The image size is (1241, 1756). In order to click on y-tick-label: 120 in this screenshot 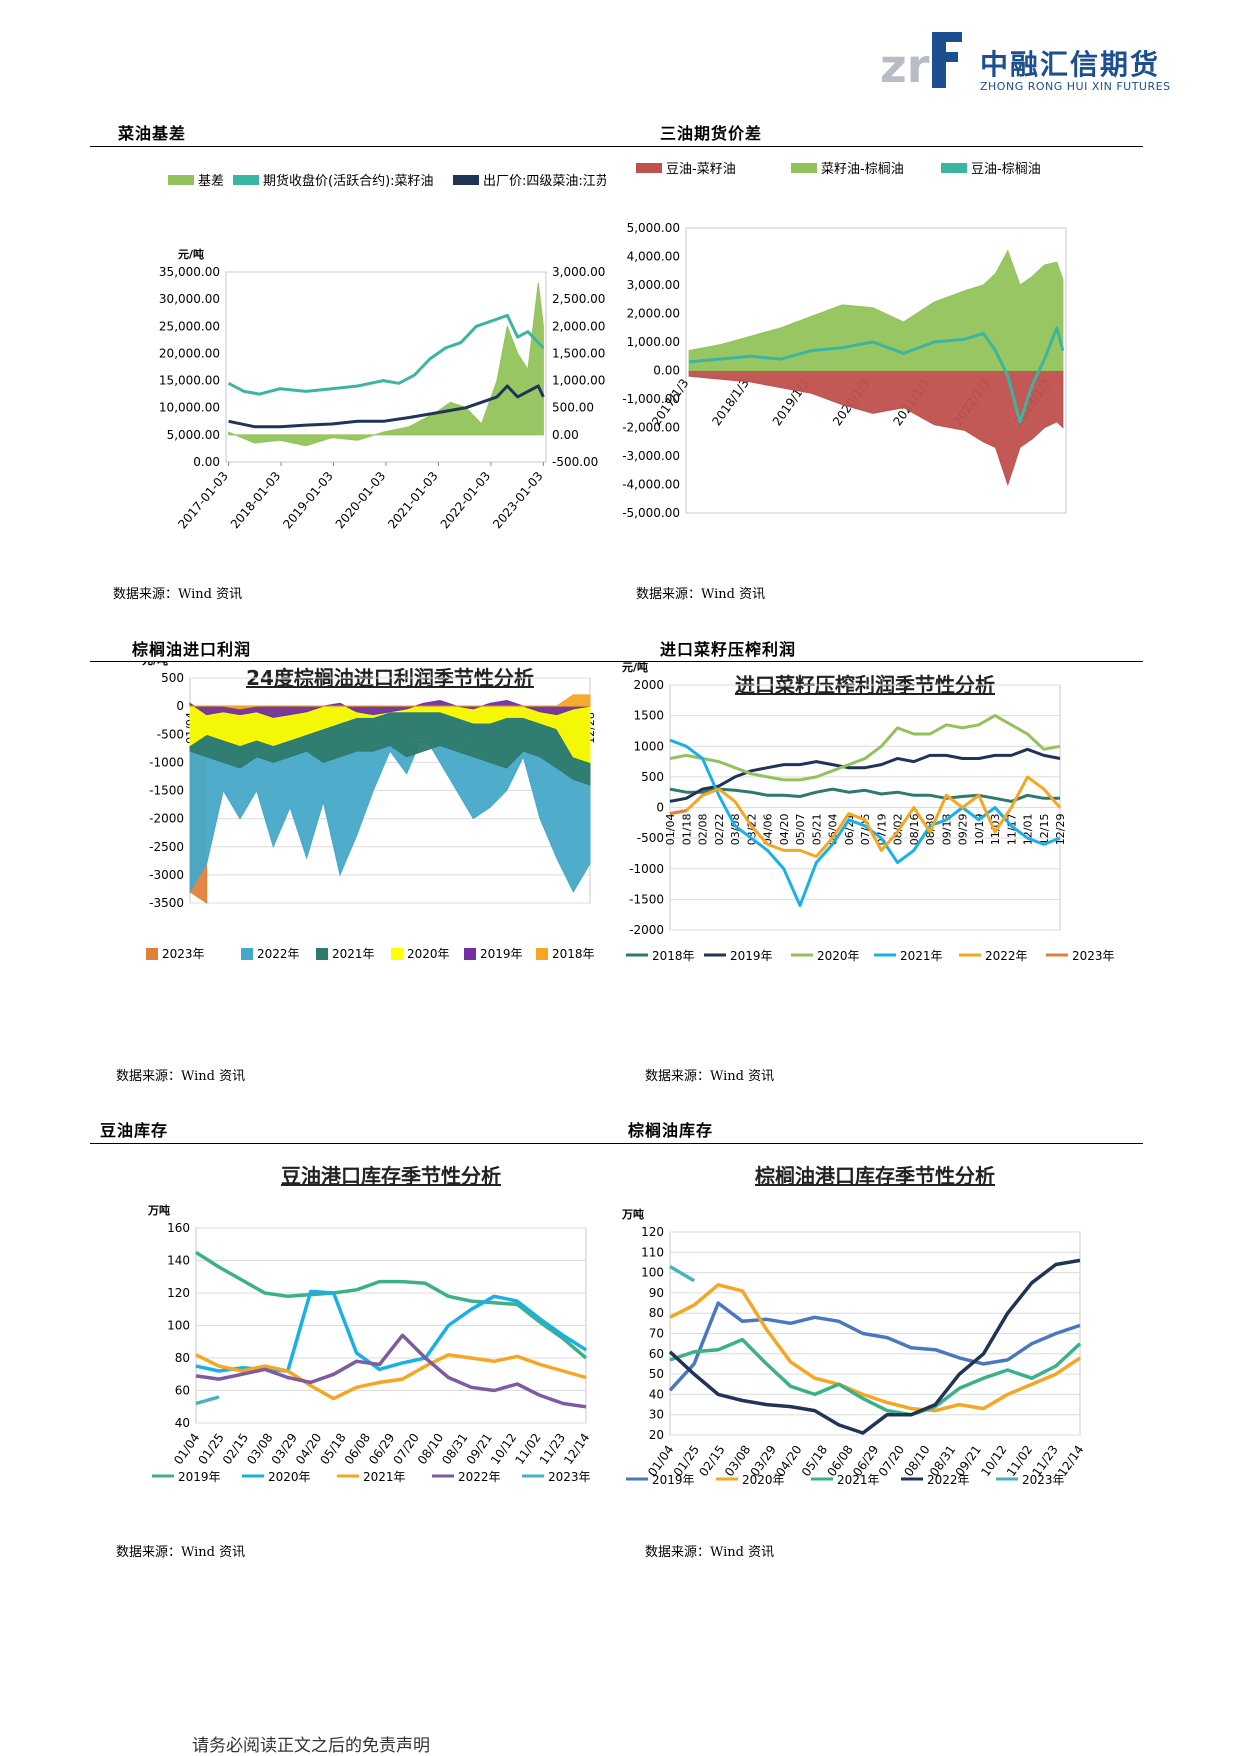, I will do `click(178, 1293)`.